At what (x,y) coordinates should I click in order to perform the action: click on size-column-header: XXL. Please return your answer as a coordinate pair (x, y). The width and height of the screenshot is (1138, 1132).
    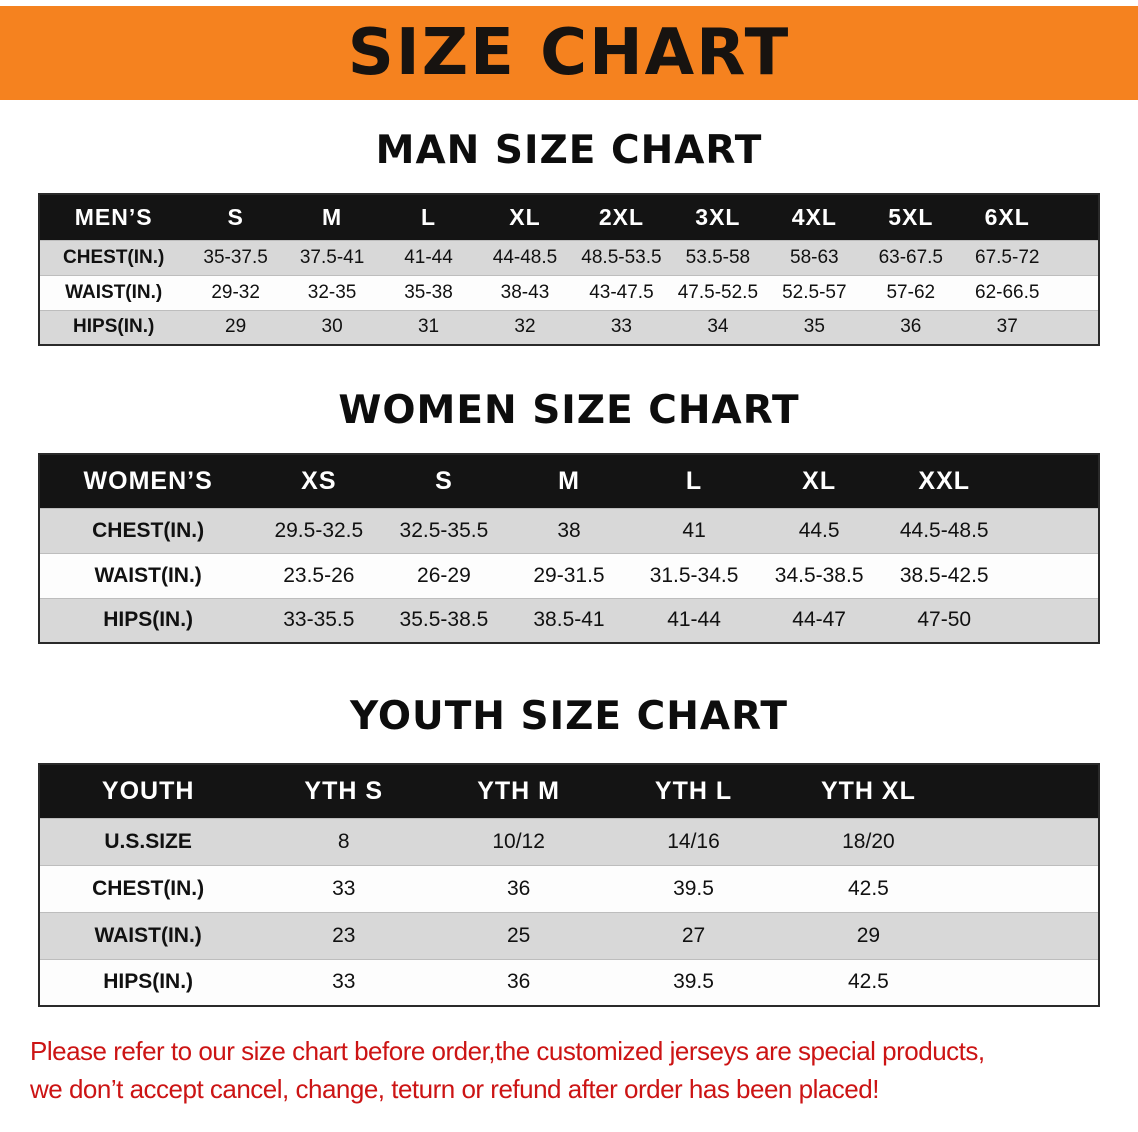
    Looking at the image, I should click on (944, 481).